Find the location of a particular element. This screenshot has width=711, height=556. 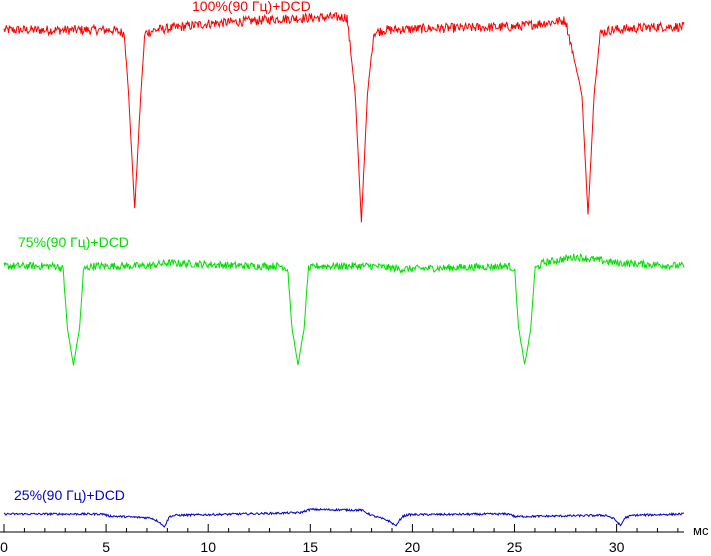

x-tick-label: 25 is located at coordinates (515, 547).